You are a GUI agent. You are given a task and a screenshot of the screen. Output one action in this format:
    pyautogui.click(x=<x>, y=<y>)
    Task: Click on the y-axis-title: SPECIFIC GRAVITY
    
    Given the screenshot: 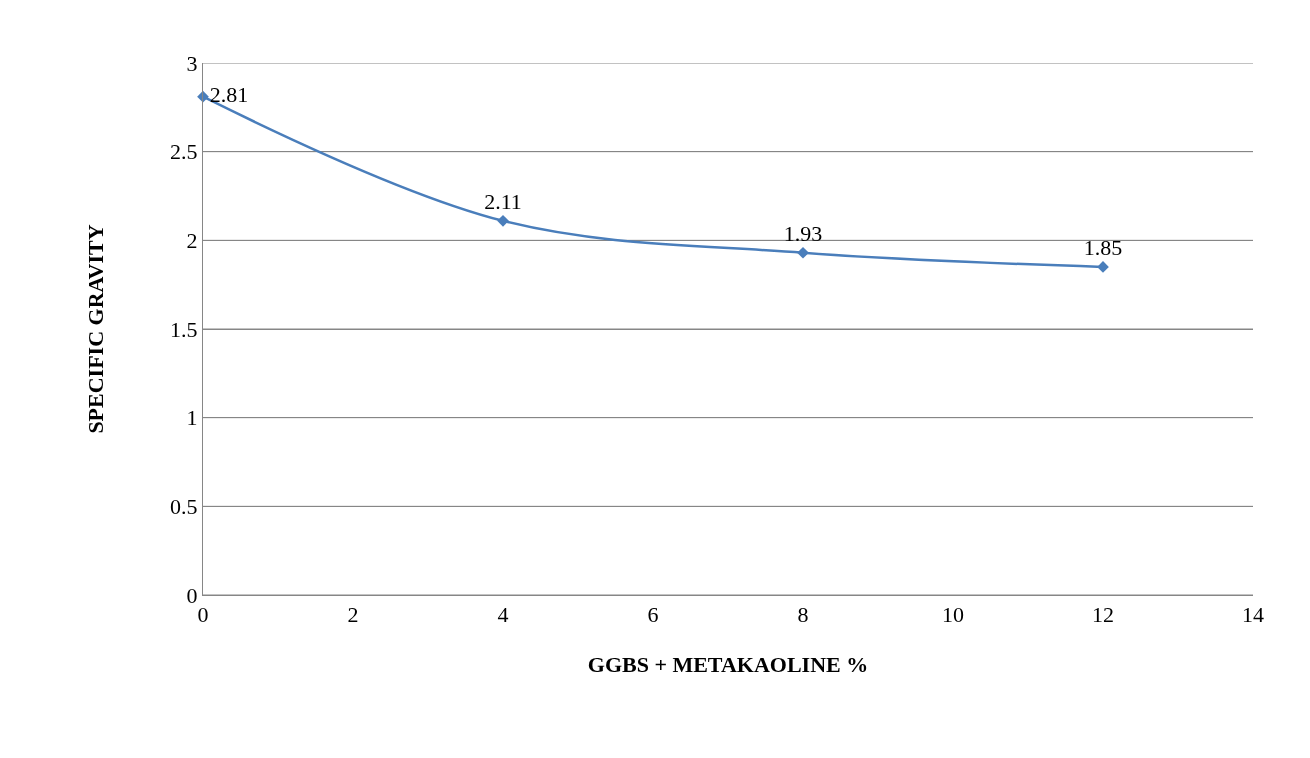 What is the action you would take?
    pyautogui.click(x=95, y=329)
    